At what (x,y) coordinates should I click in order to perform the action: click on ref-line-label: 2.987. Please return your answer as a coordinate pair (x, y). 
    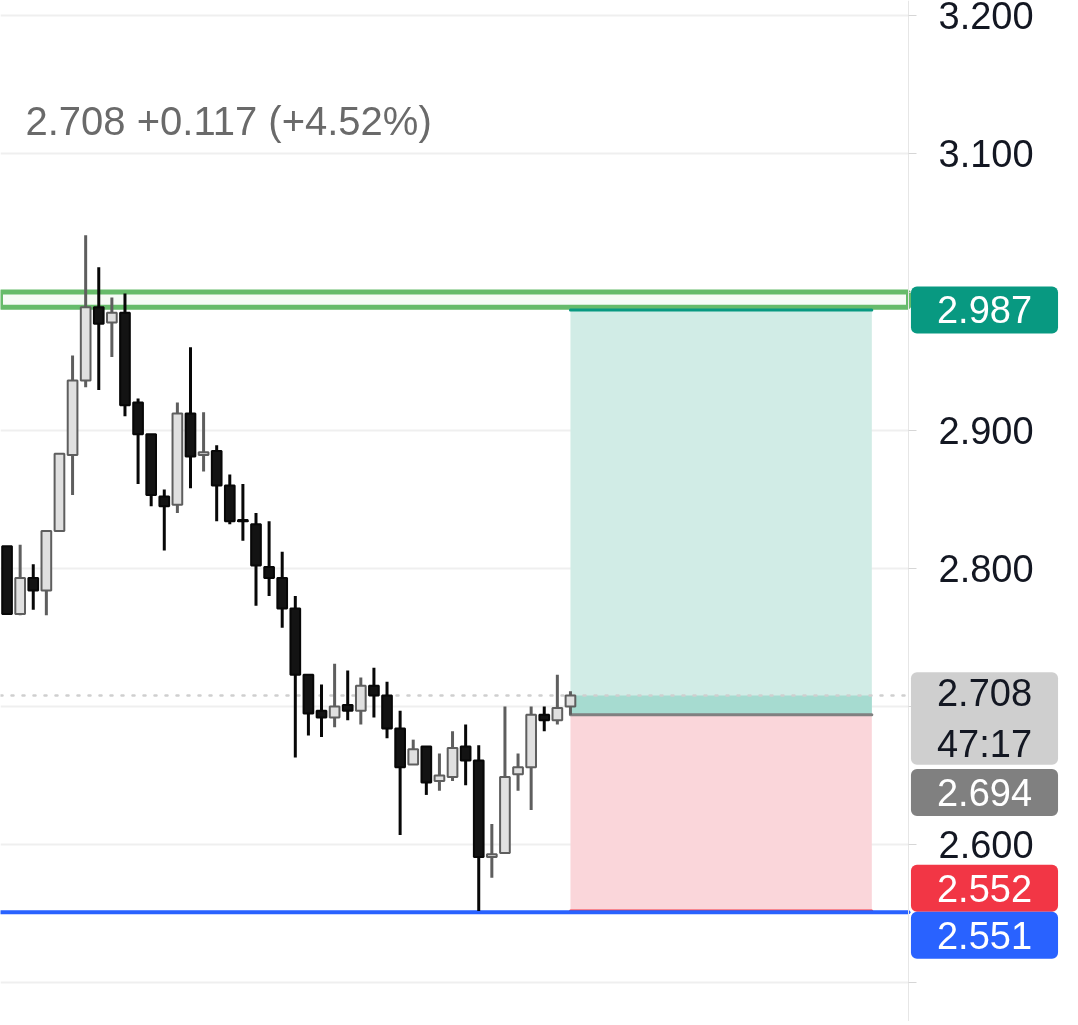
    Looking at the image, I should click on (984, 310).